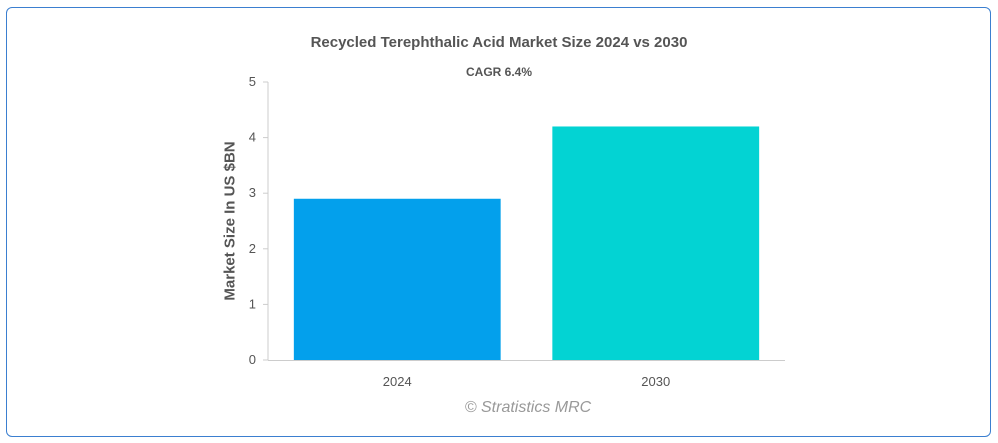 This screenshot has height=443, width=998. I want to click on watermark: © Stratistics MRC, so click(528, 407).